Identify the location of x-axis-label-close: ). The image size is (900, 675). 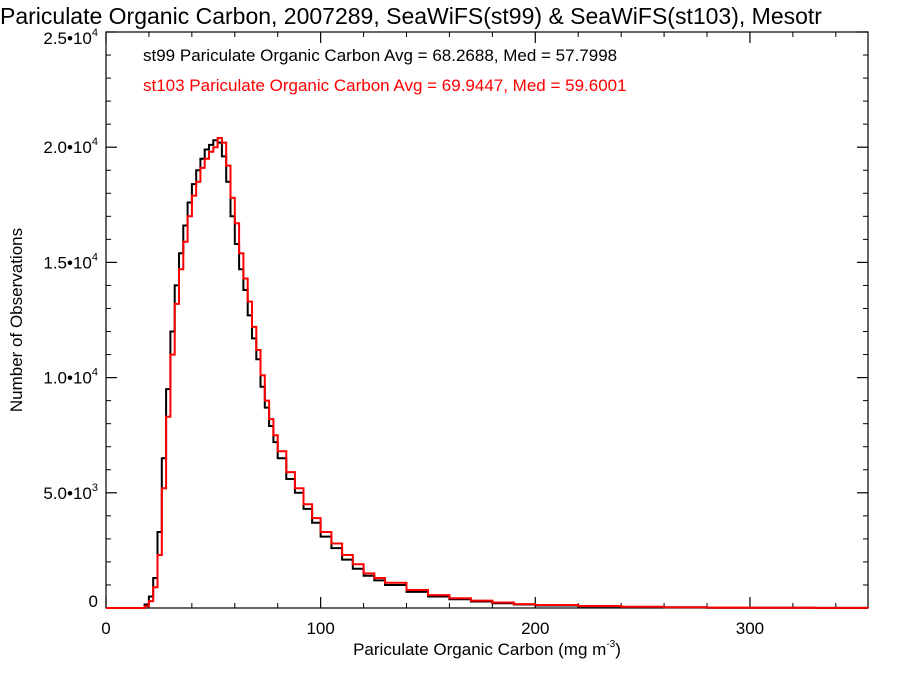
(618, 649).